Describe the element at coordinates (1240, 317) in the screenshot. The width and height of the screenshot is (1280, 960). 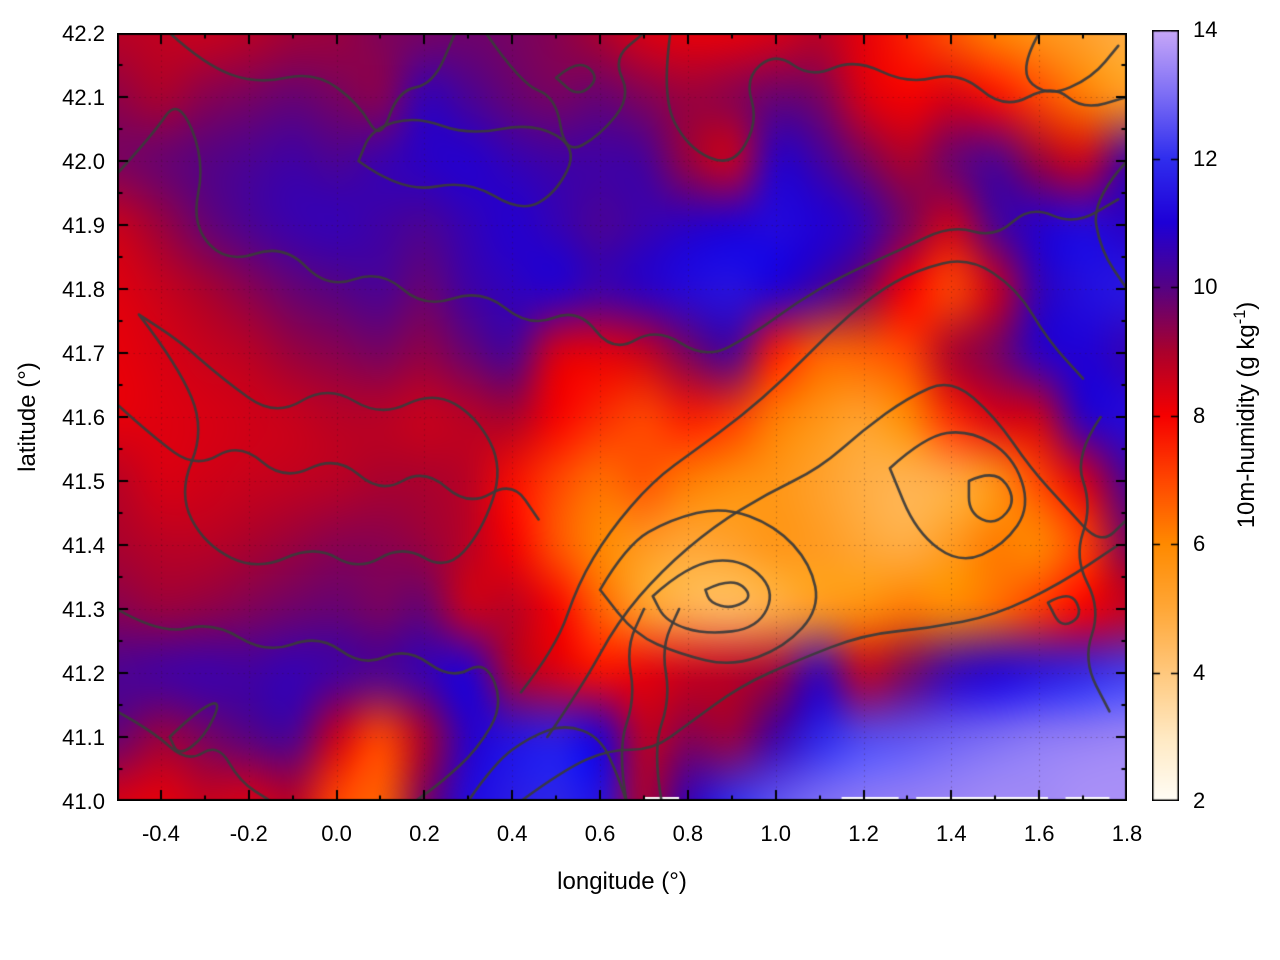
I see `colorbar-label-superscript: -1` at that location.